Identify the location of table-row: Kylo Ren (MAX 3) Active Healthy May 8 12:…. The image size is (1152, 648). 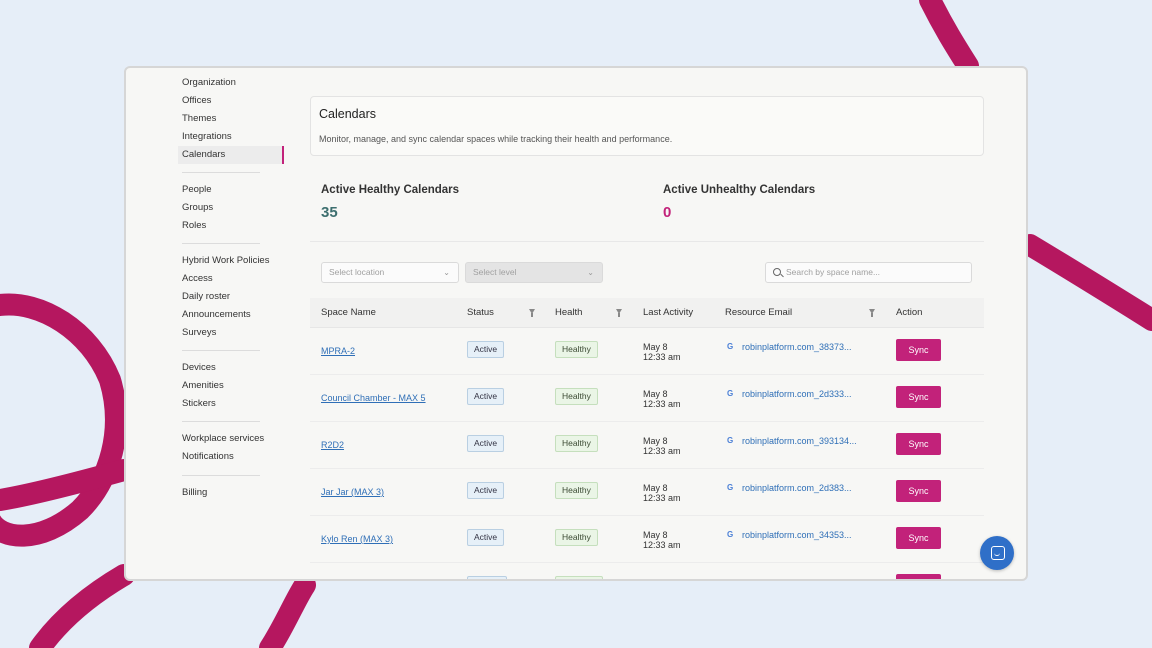
(647, 539).